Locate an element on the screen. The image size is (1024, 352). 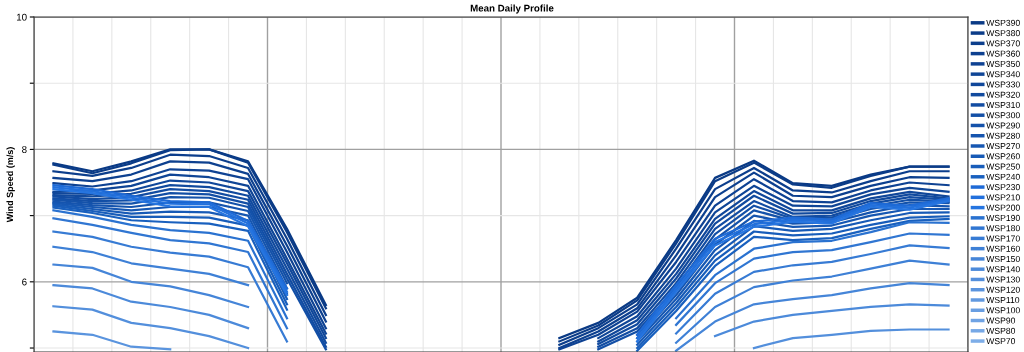
y-tick-label: 8 is located at coordinates (24, 150).